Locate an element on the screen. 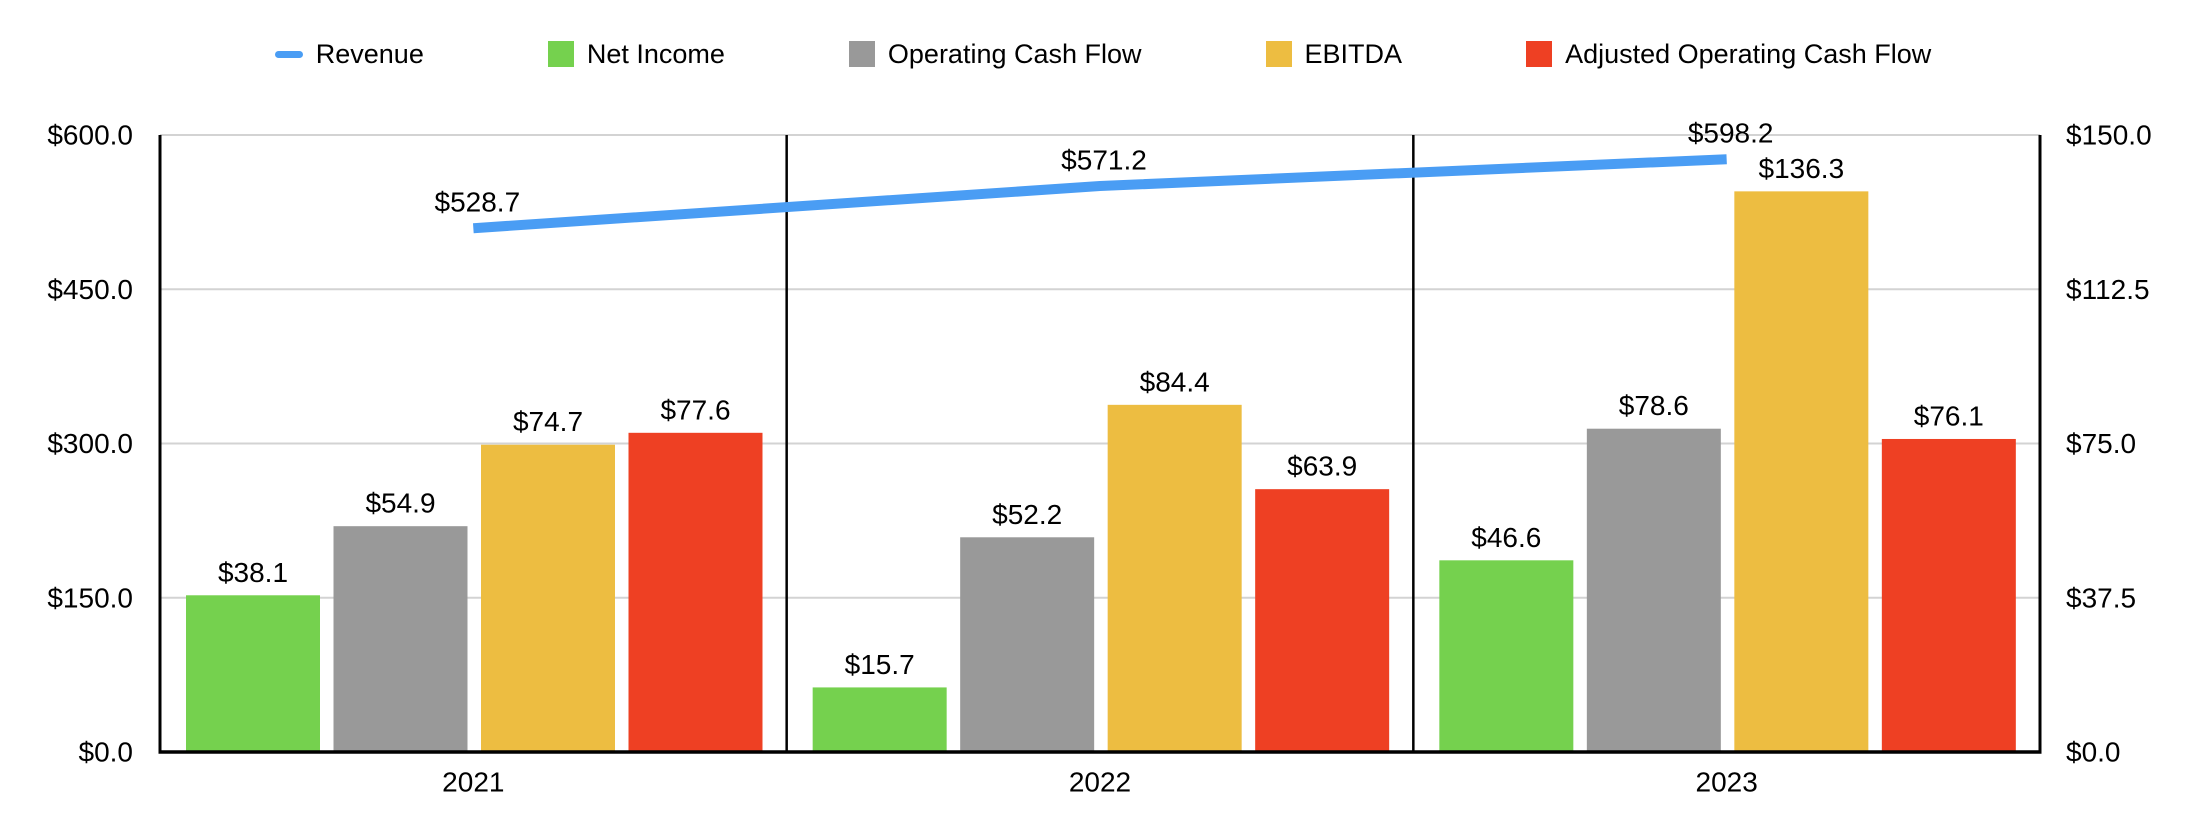 This screenshot has height=828, width=2206. bar-net-income-2021 is located at coordinates (253, 673).